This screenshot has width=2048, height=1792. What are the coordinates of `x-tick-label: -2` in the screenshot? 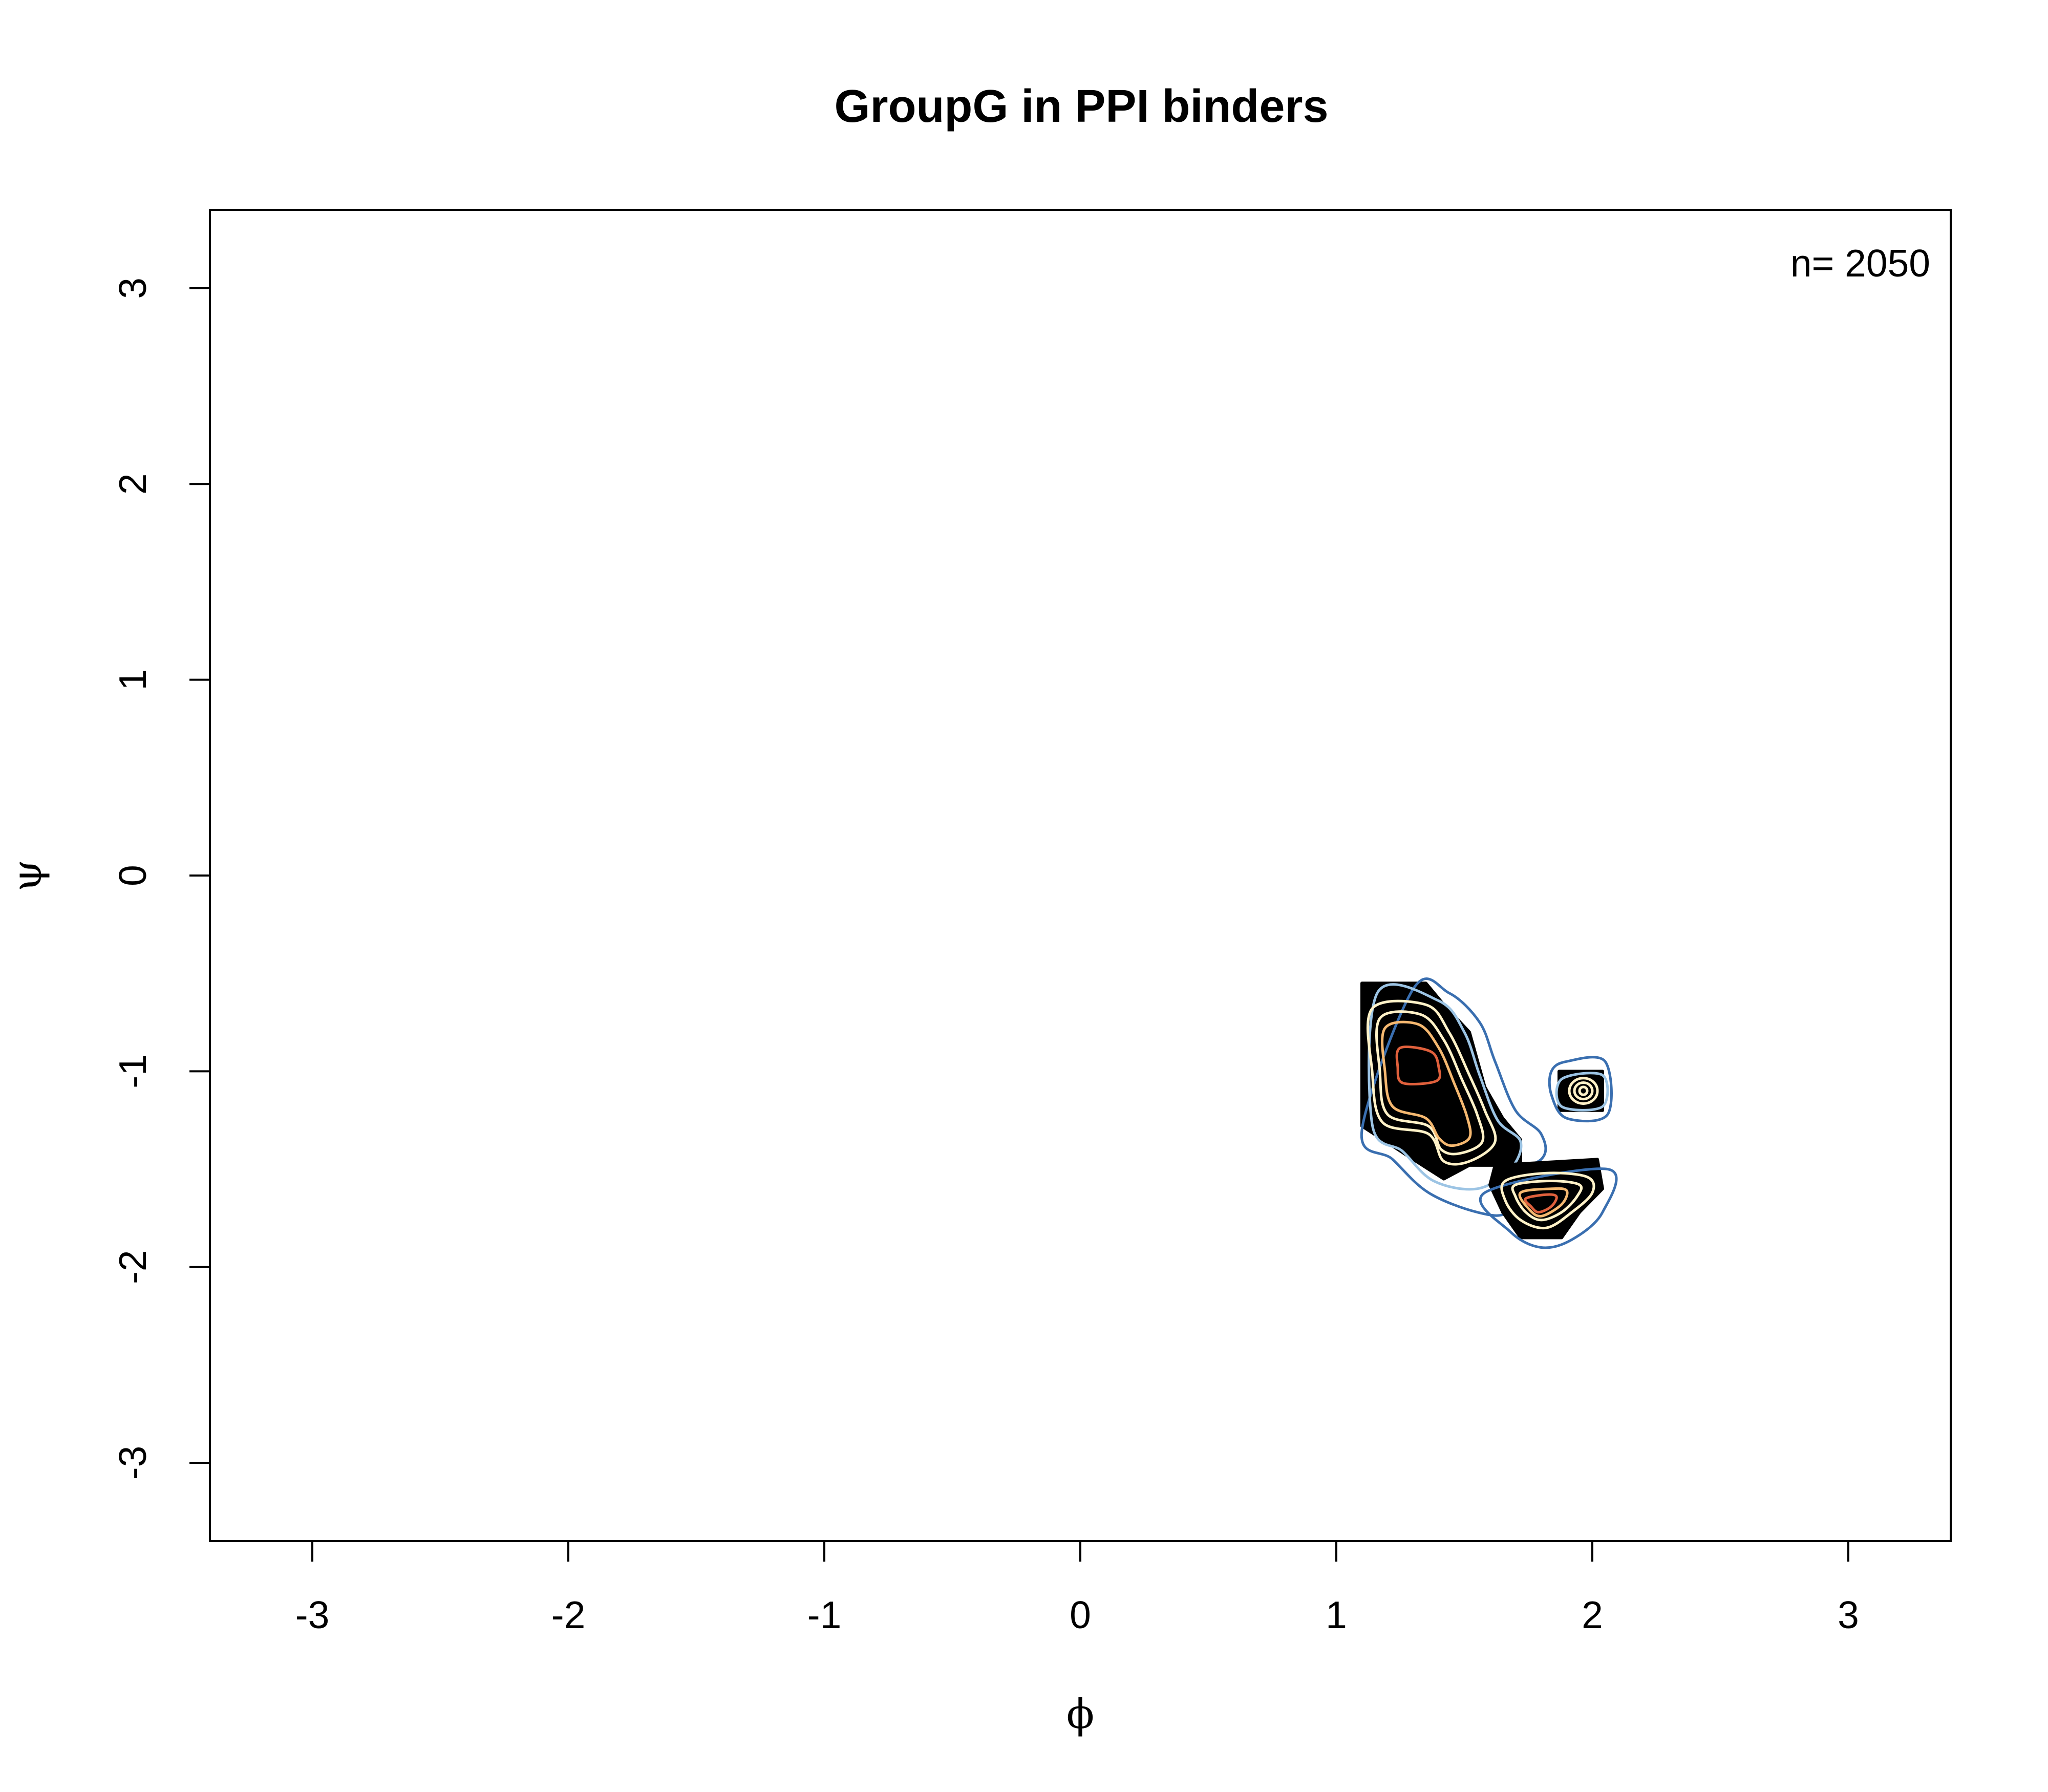 It's located at (568, 1614).